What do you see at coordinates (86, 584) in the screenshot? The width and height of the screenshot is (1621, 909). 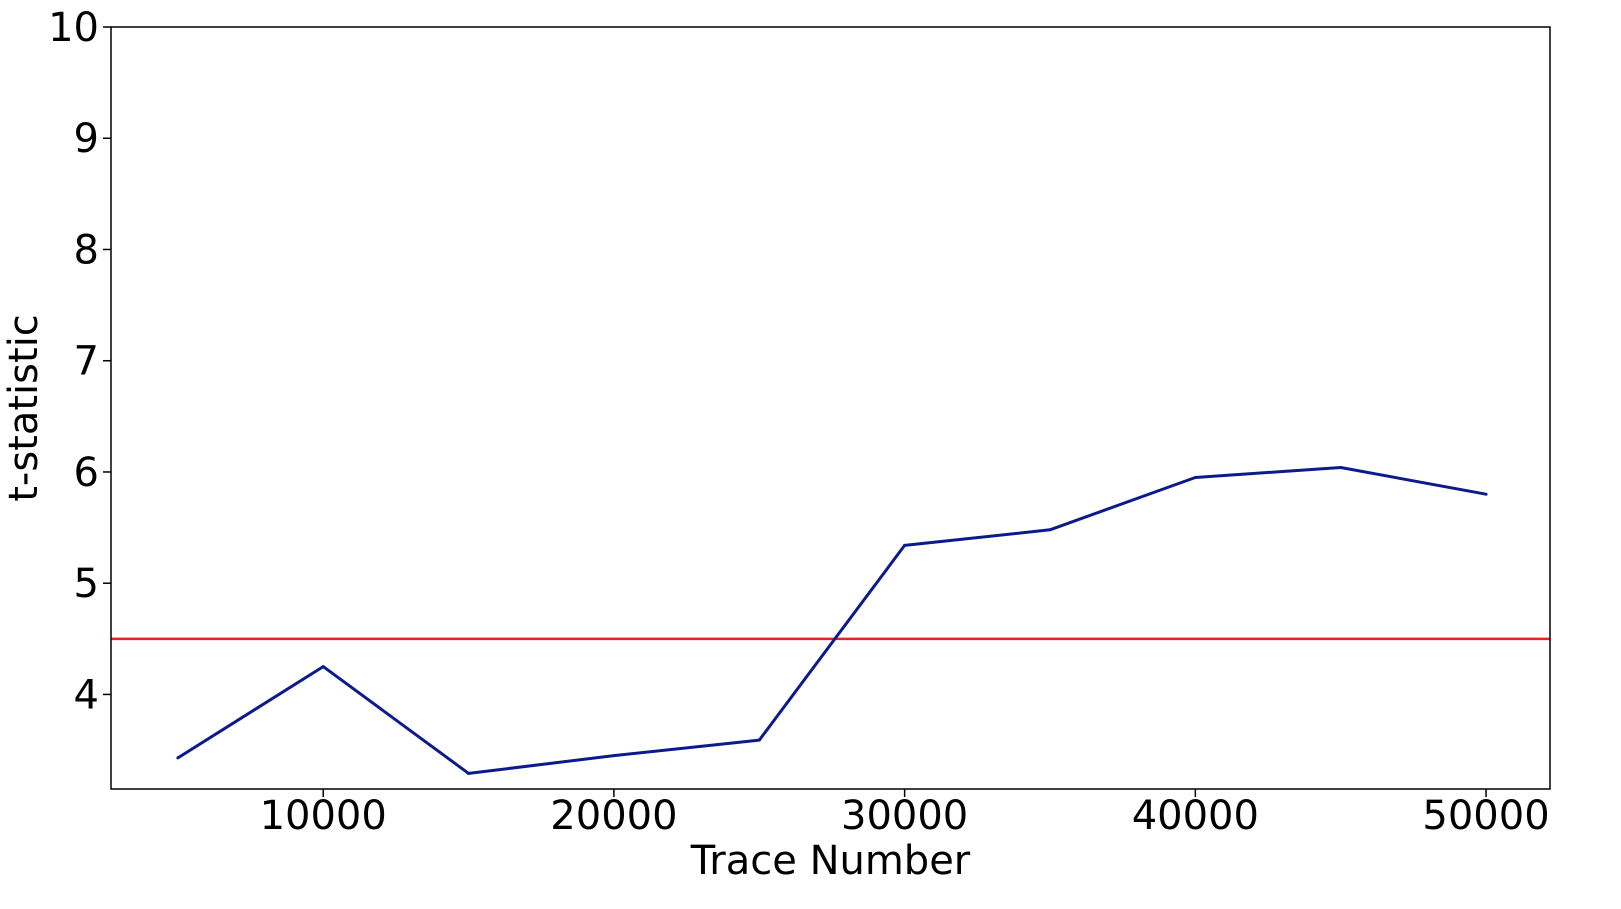 I see `y-tick-label: 5` at bounding box center [86, 584].